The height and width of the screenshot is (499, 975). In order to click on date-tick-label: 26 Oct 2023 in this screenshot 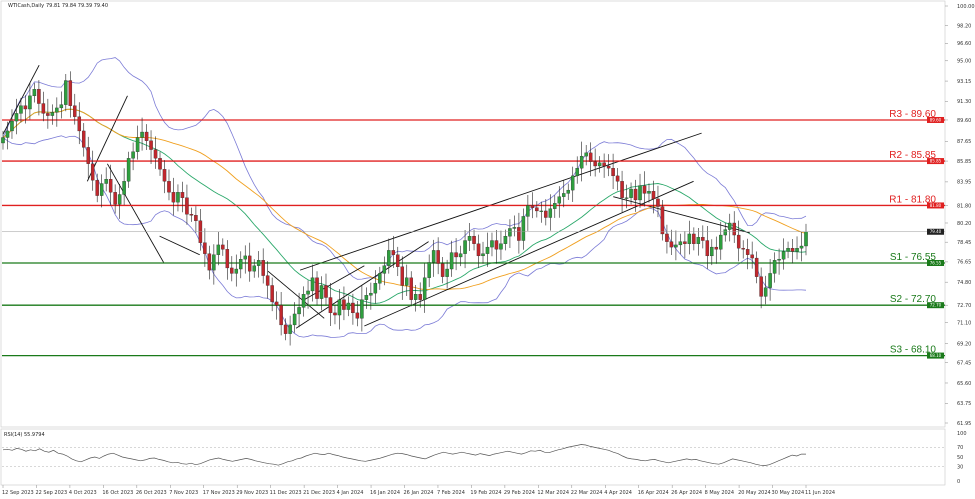, I will do `click(151, 493)`.